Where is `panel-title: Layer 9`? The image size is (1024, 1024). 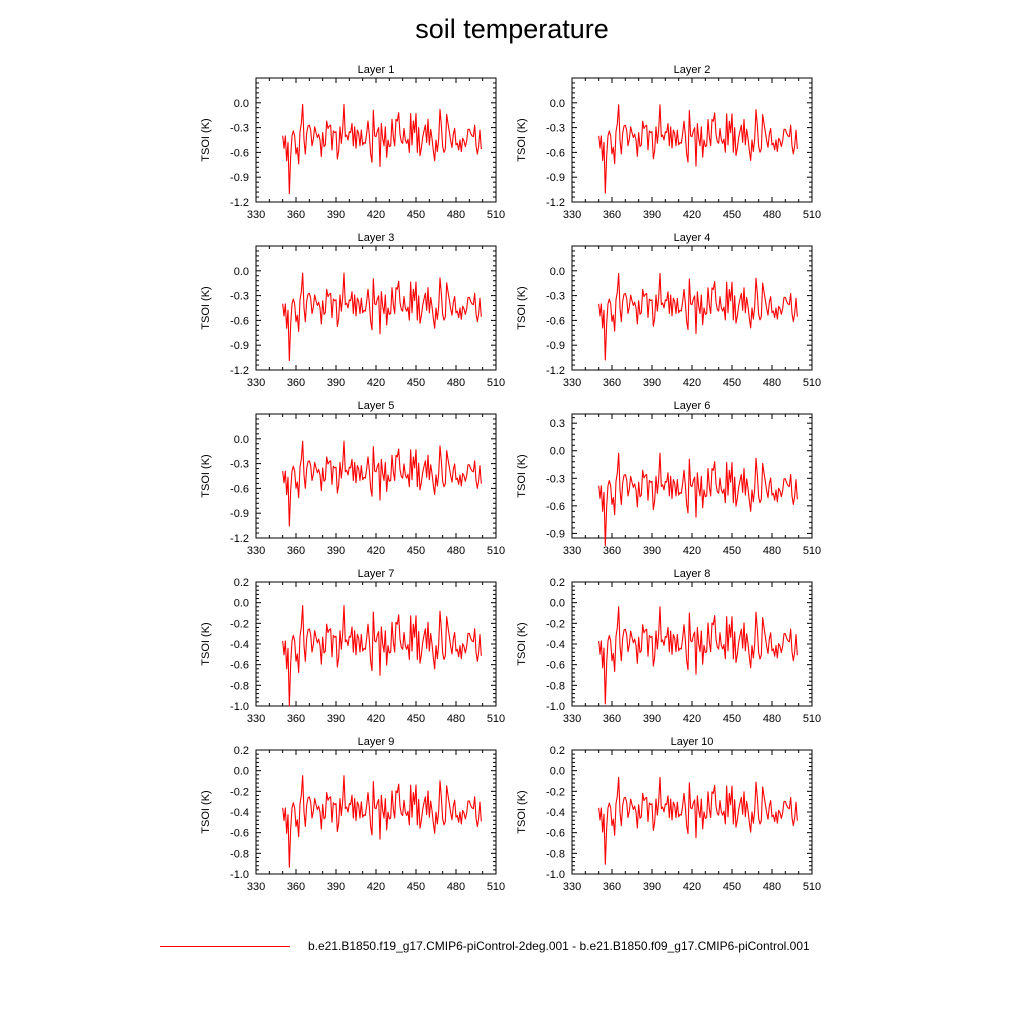
panel-title: Layer 9 is located at coordinates (376, 742).